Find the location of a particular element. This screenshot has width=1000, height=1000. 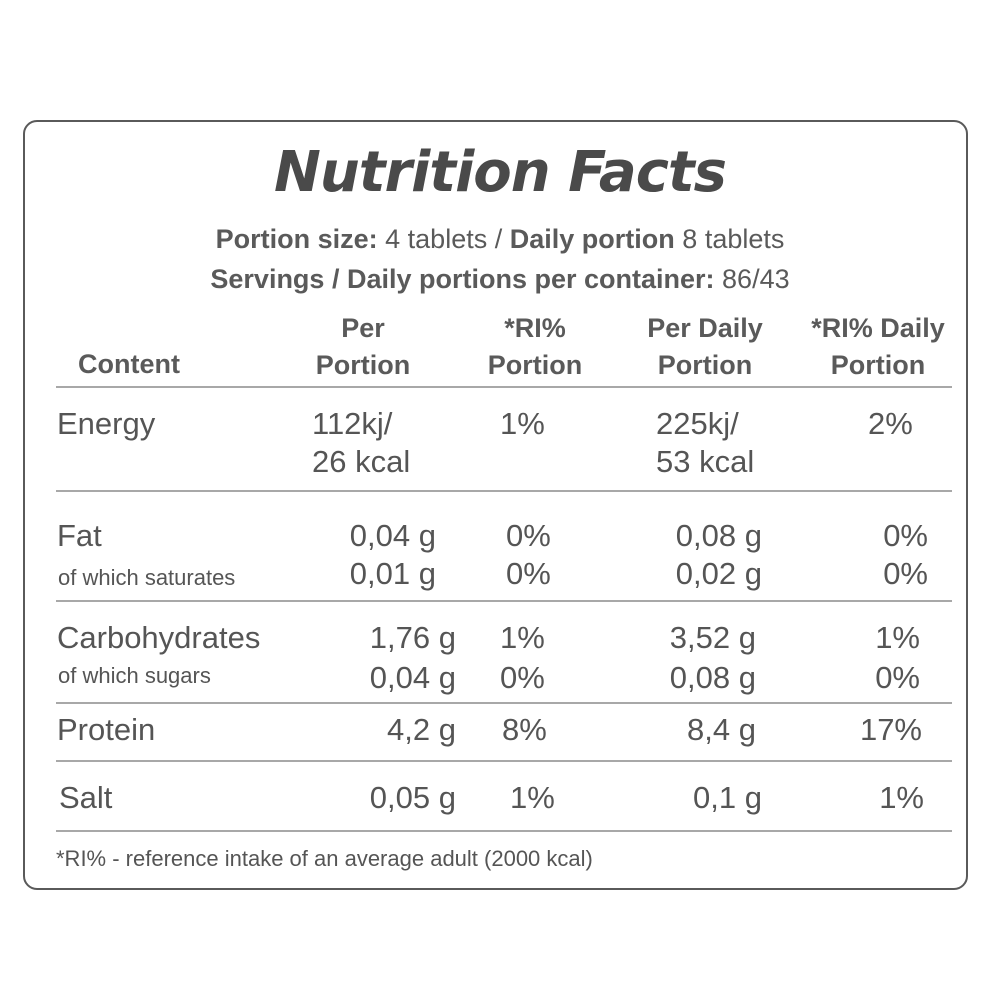

salt-ri-daily: 1% is located at coordinates (901, 797).